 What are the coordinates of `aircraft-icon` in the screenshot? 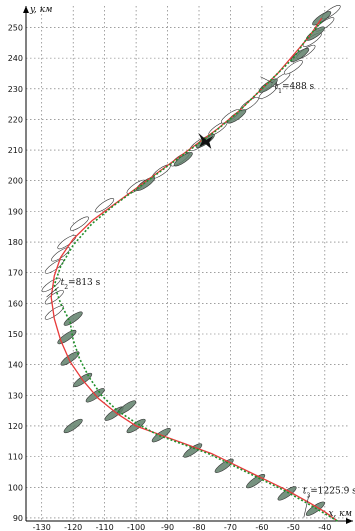 It's located at (206, 140).